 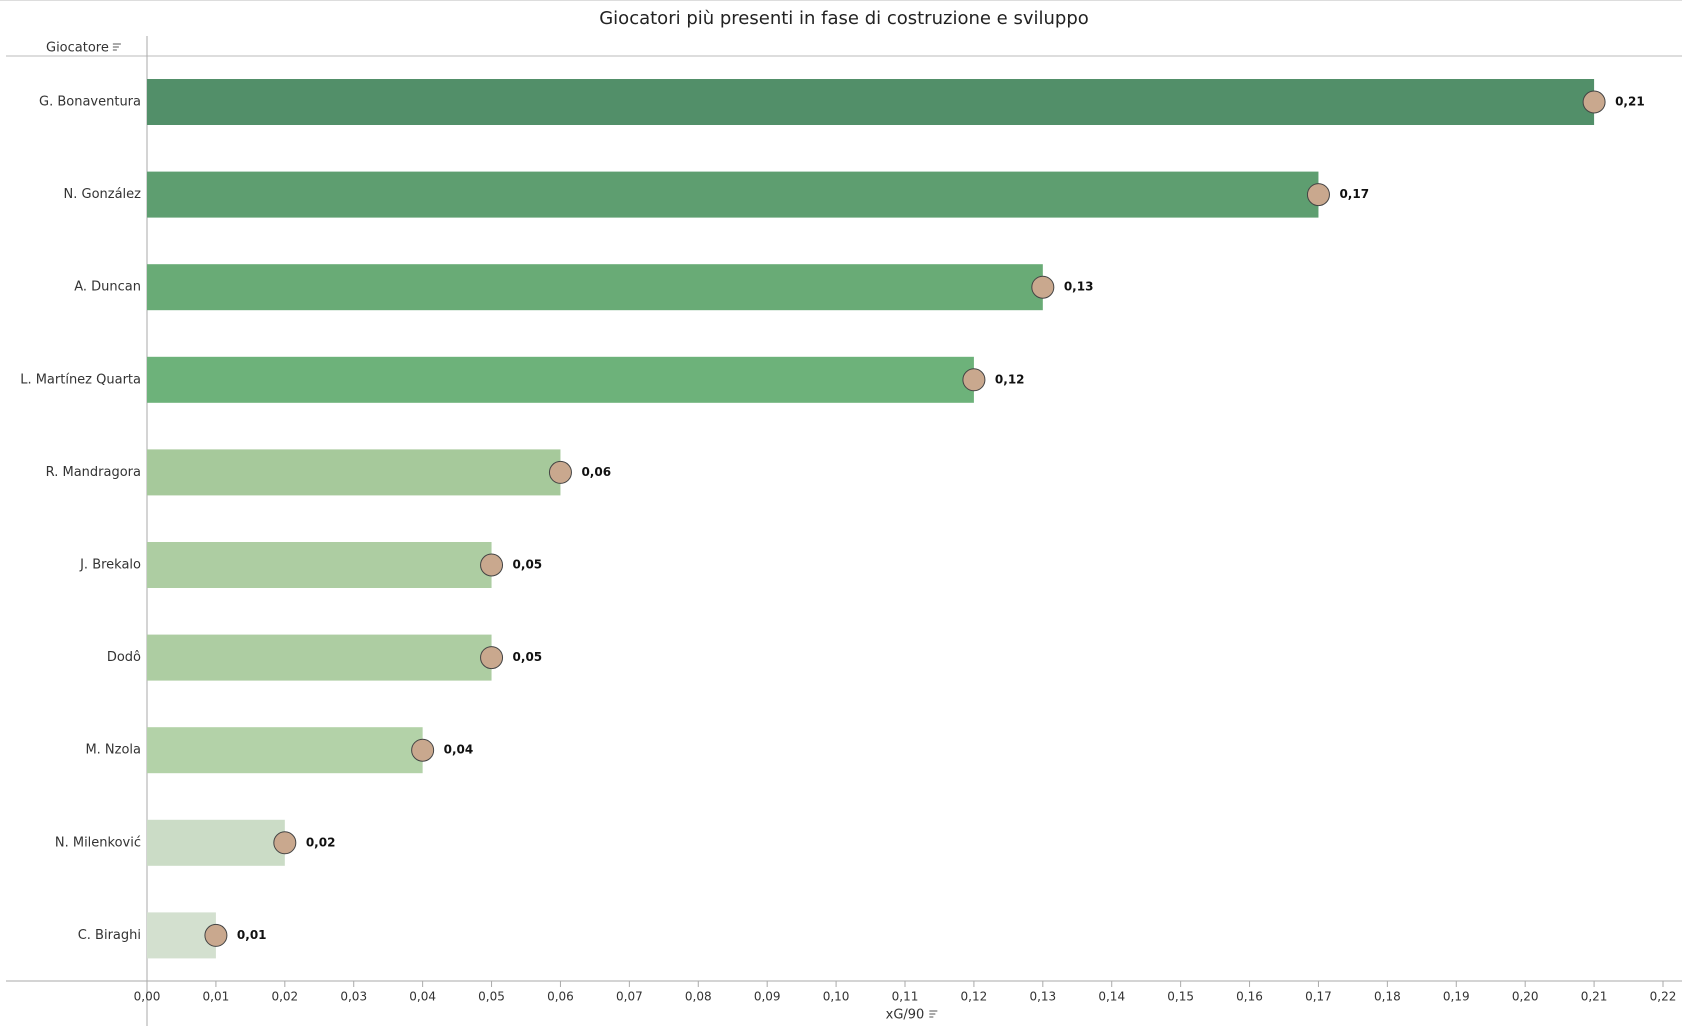 I want to click on x-tick-label: 0,04, so click(x=422, y=997).